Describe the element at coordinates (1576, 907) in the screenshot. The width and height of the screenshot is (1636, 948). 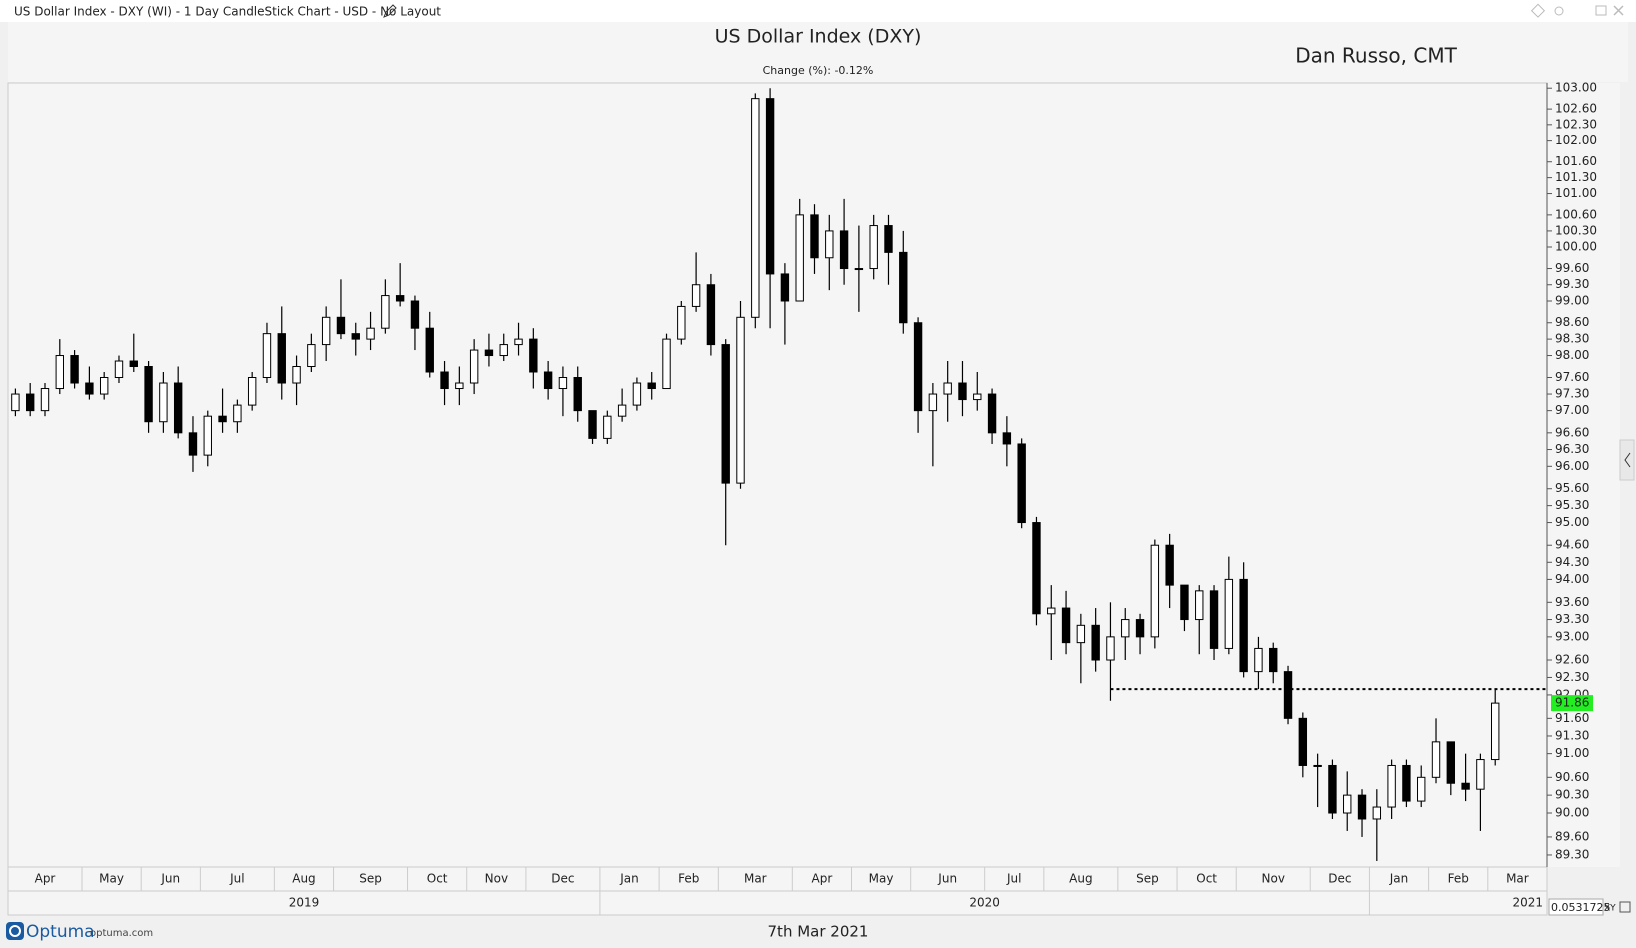
I see `scale-box` at that location.